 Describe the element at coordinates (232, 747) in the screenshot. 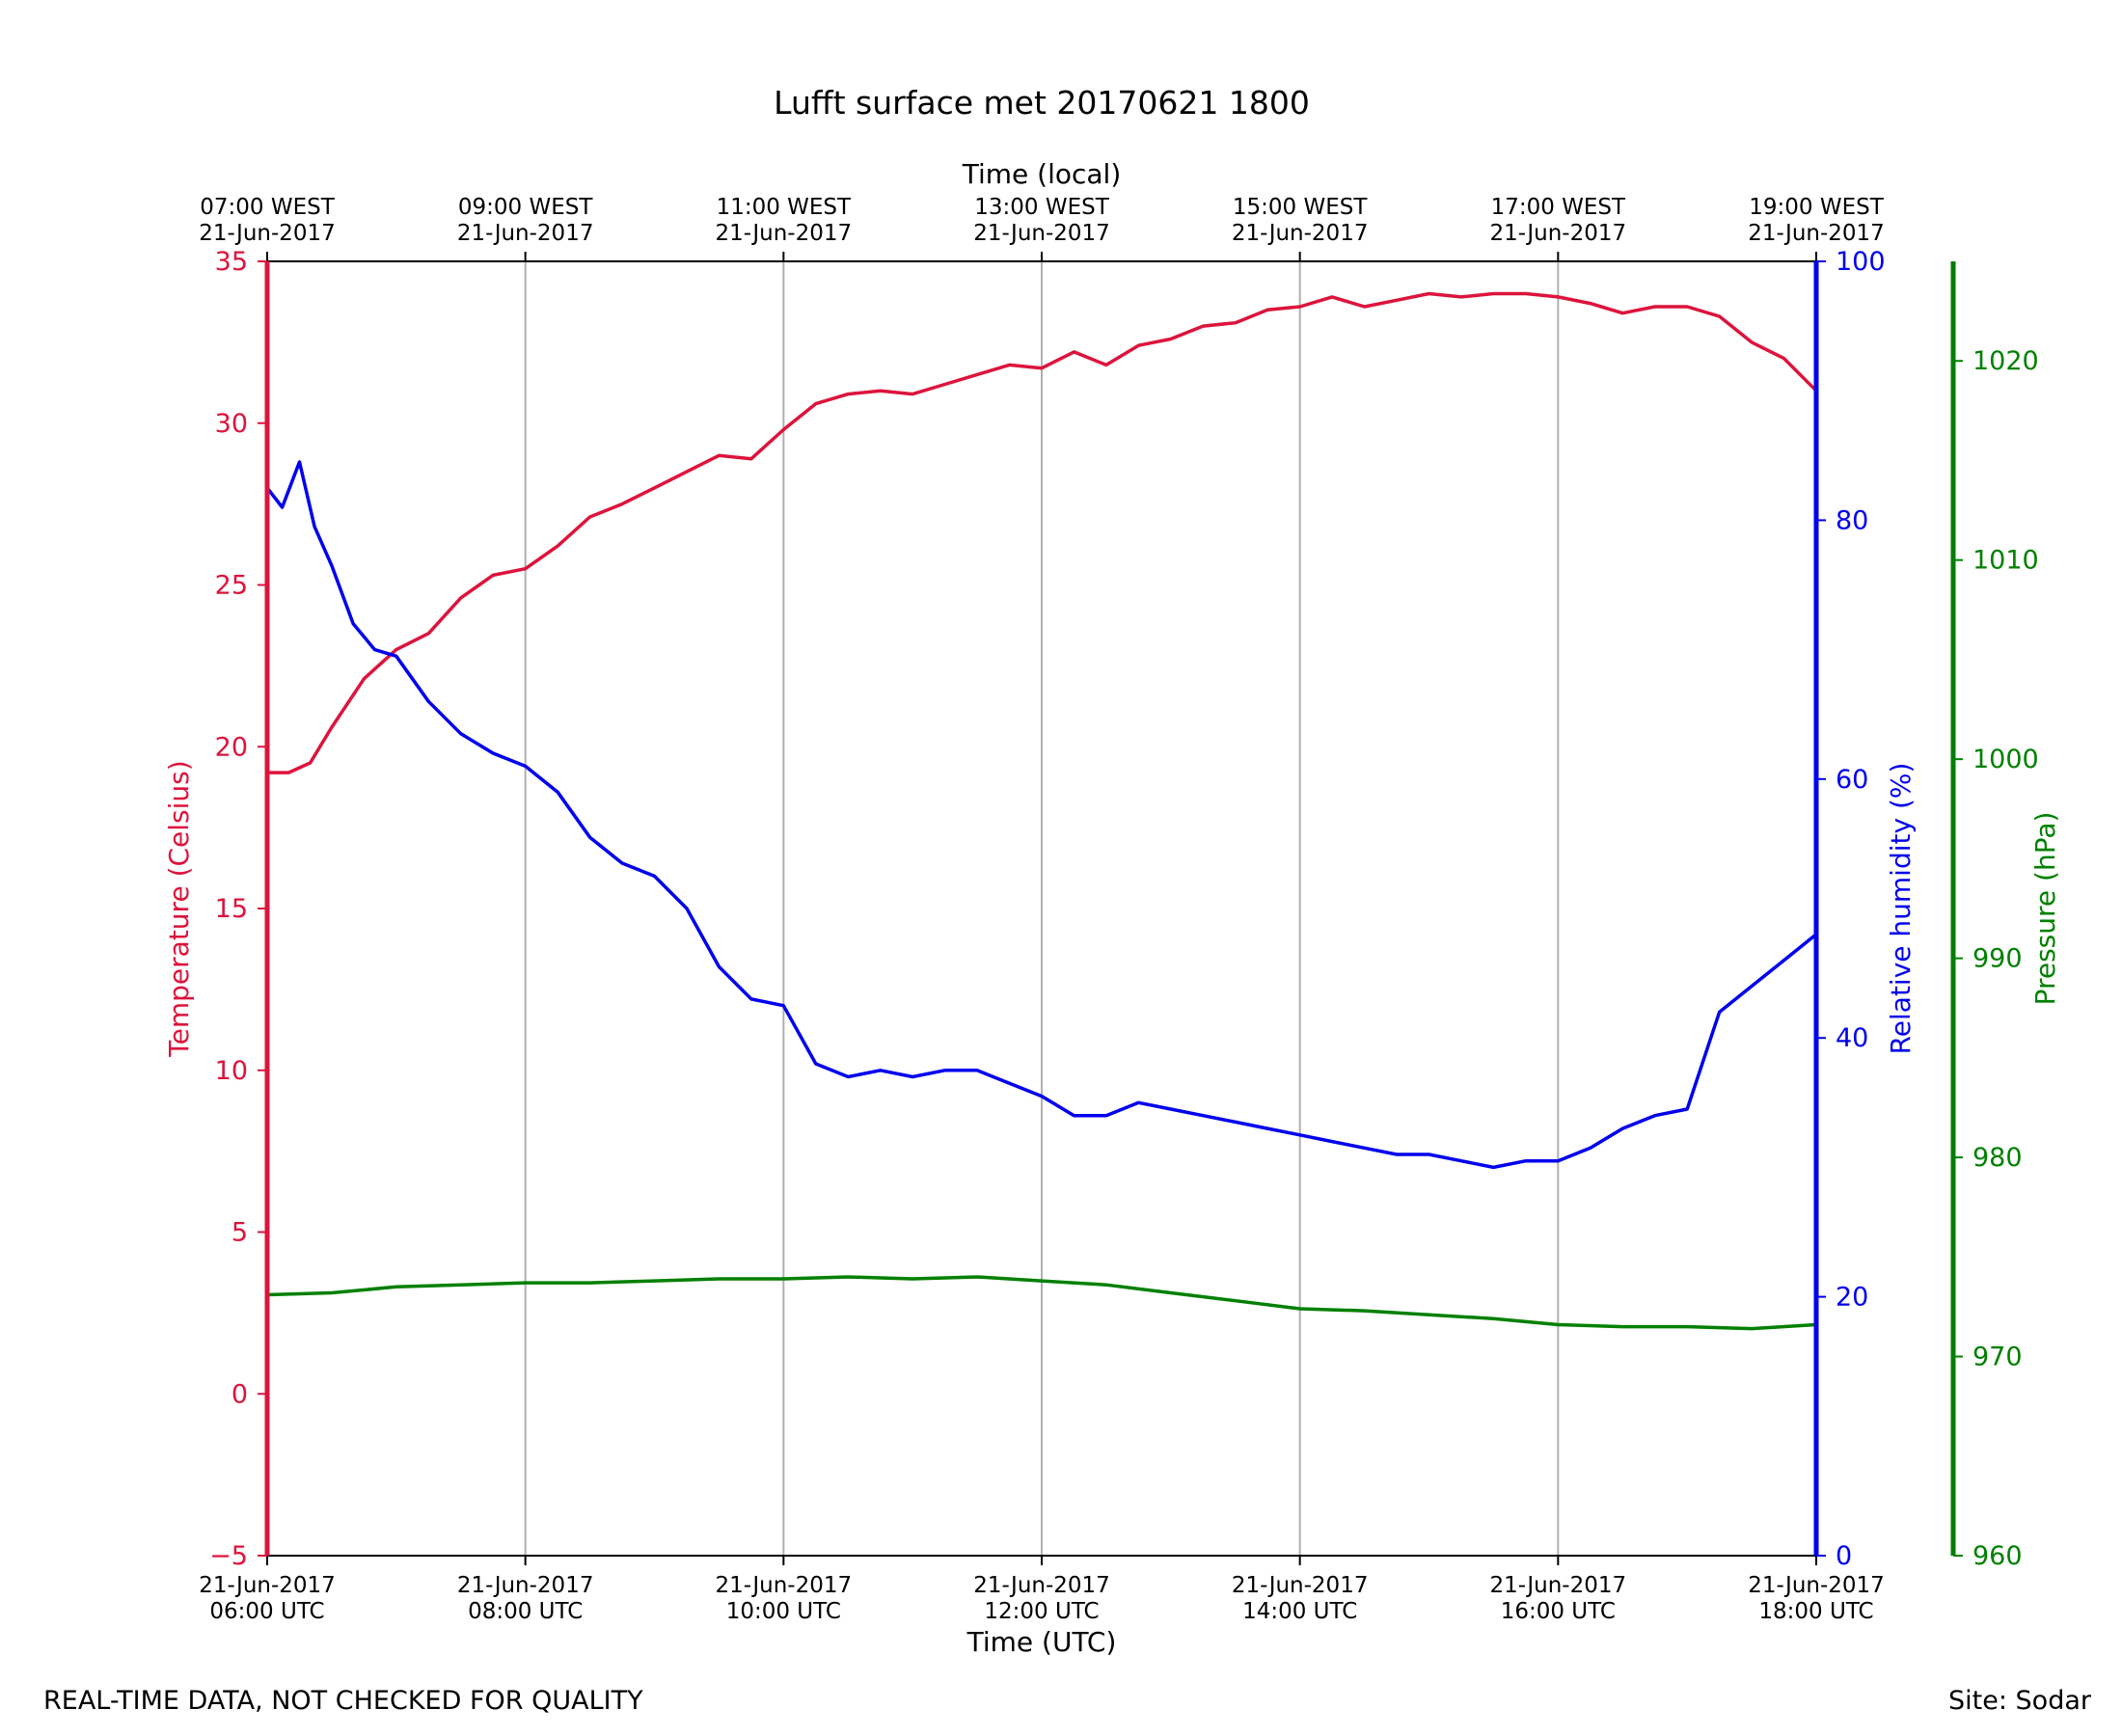

I see `temperature-tick-label: 20` at that location.